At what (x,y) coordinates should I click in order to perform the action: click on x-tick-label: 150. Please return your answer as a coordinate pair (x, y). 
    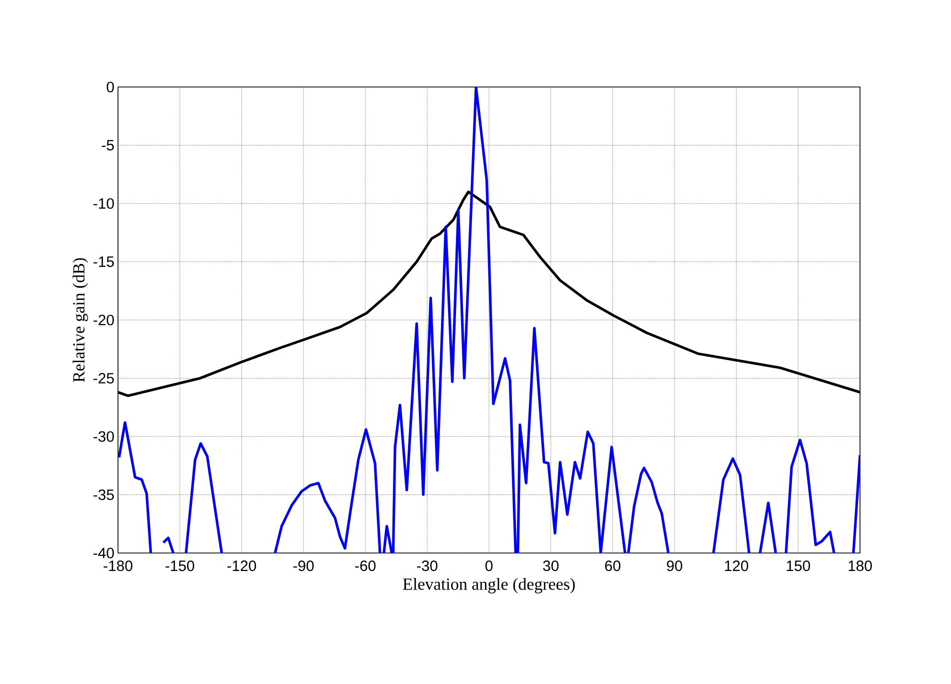
    Looking at the image, I should click on (798, 566).